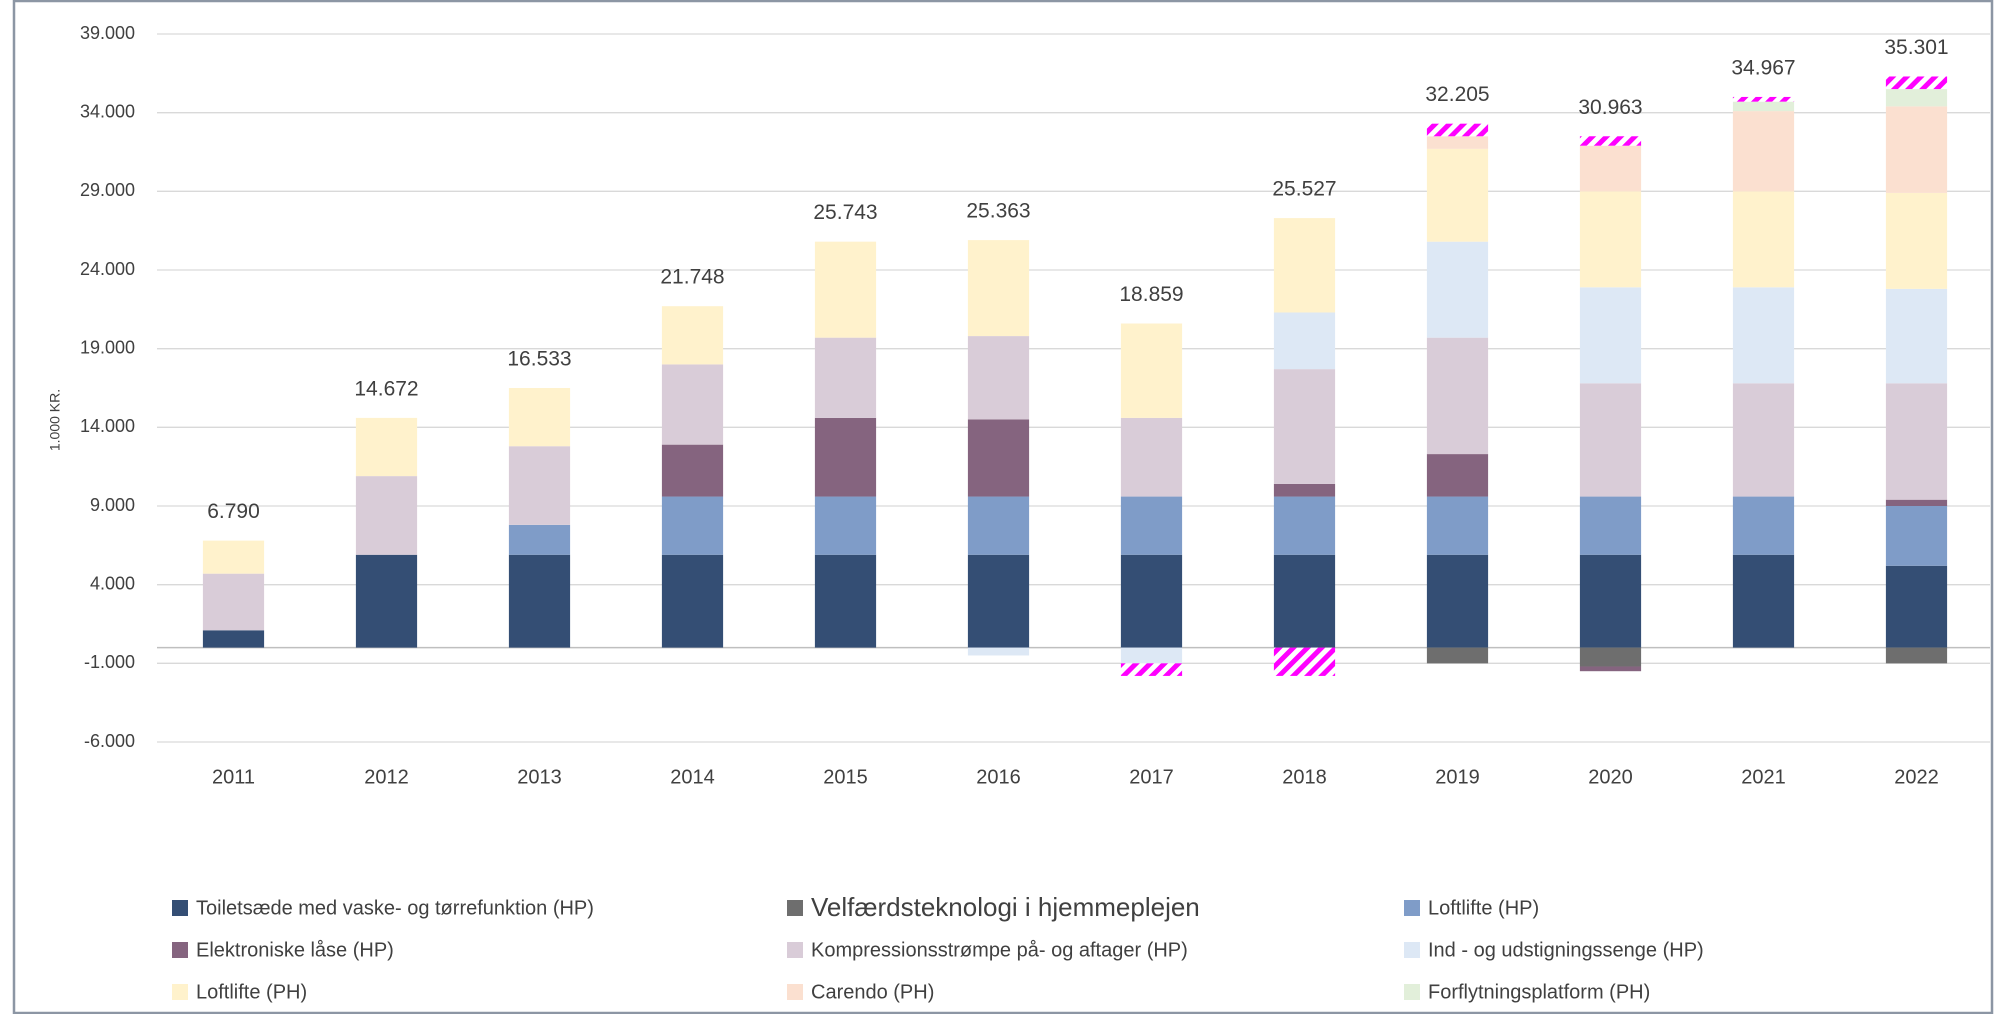 The image size is (1995, 1014). What do you see at coordinates (1304, 777) in the screenshot?
I see `x-tick-label: 2018` at bounding box center [1304, 777].